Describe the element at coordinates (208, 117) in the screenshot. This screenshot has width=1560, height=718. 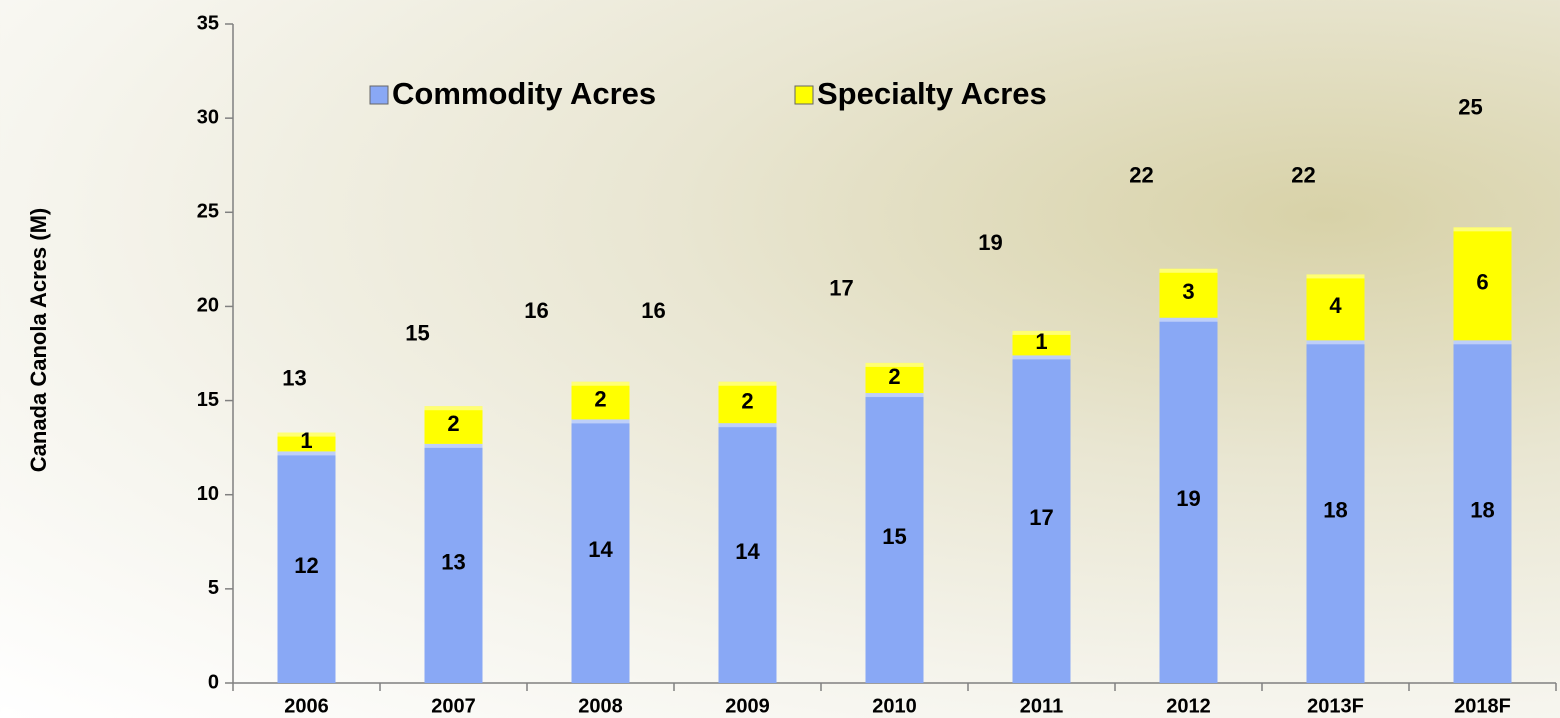
I see `y-tick-label: 30` at that location.